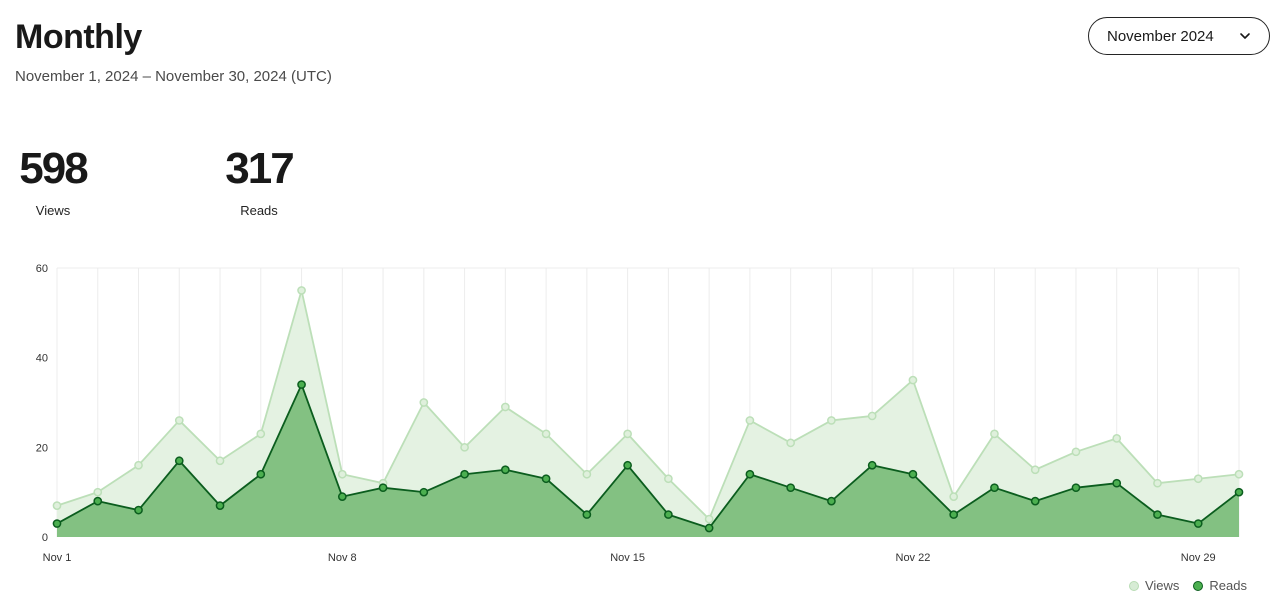 The width and height of the screenshot is (1280, 616). I want to click on month-select-value: November 2024, so click(1160, 36).